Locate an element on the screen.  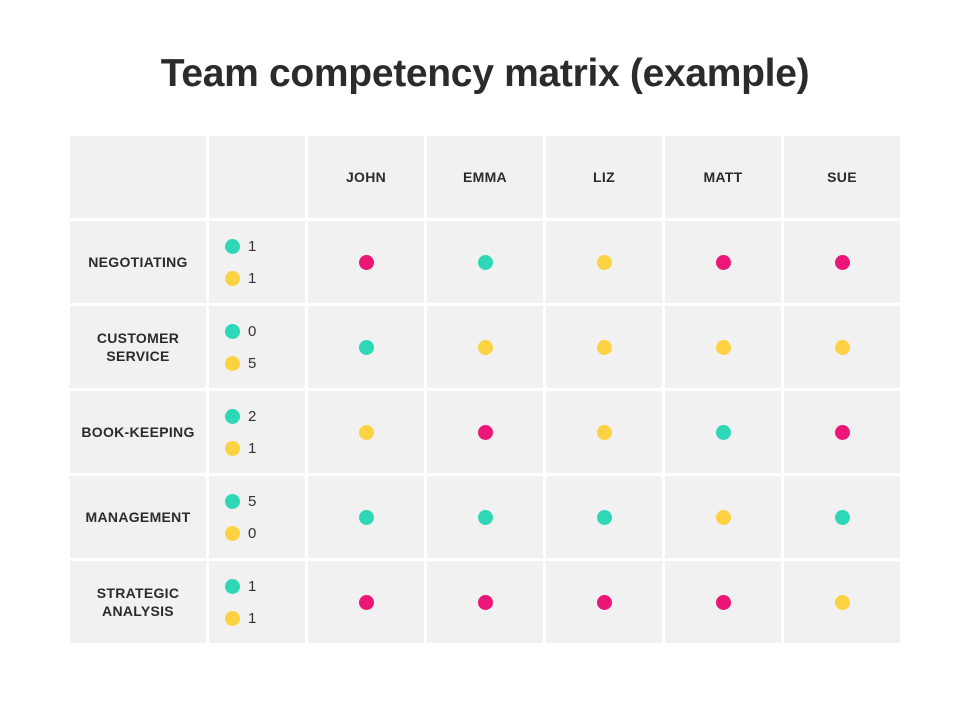
teal-count-value: 5 is located at coordinates (252, 501).